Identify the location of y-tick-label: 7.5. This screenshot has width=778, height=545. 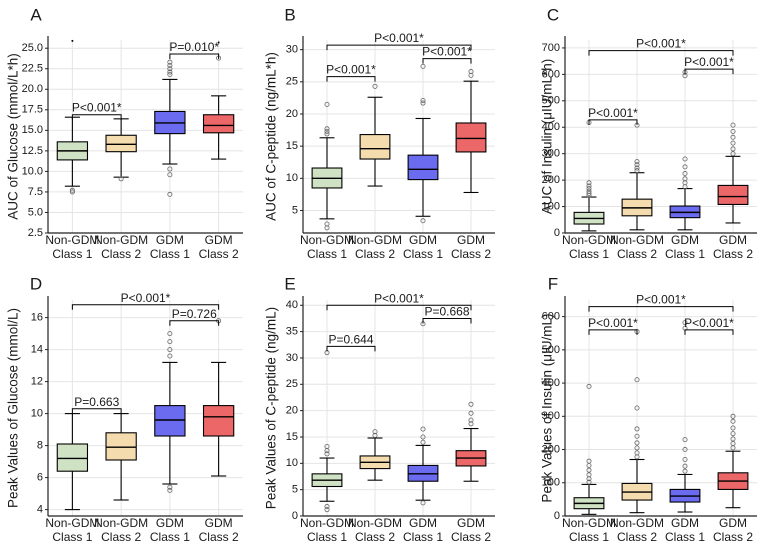
(35, 192).